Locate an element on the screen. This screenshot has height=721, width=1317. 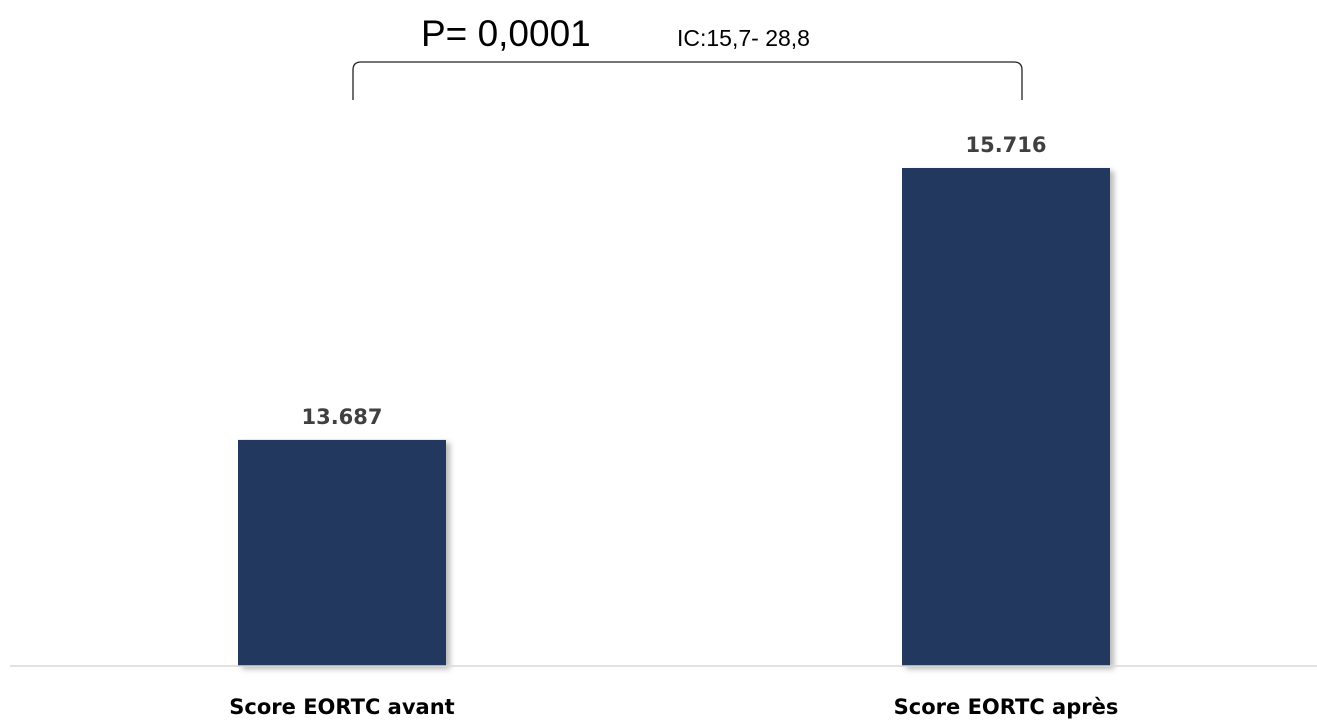
confidence-interval-annotation: IC:15,7- 28,8 is located at coordinates (743, 38).